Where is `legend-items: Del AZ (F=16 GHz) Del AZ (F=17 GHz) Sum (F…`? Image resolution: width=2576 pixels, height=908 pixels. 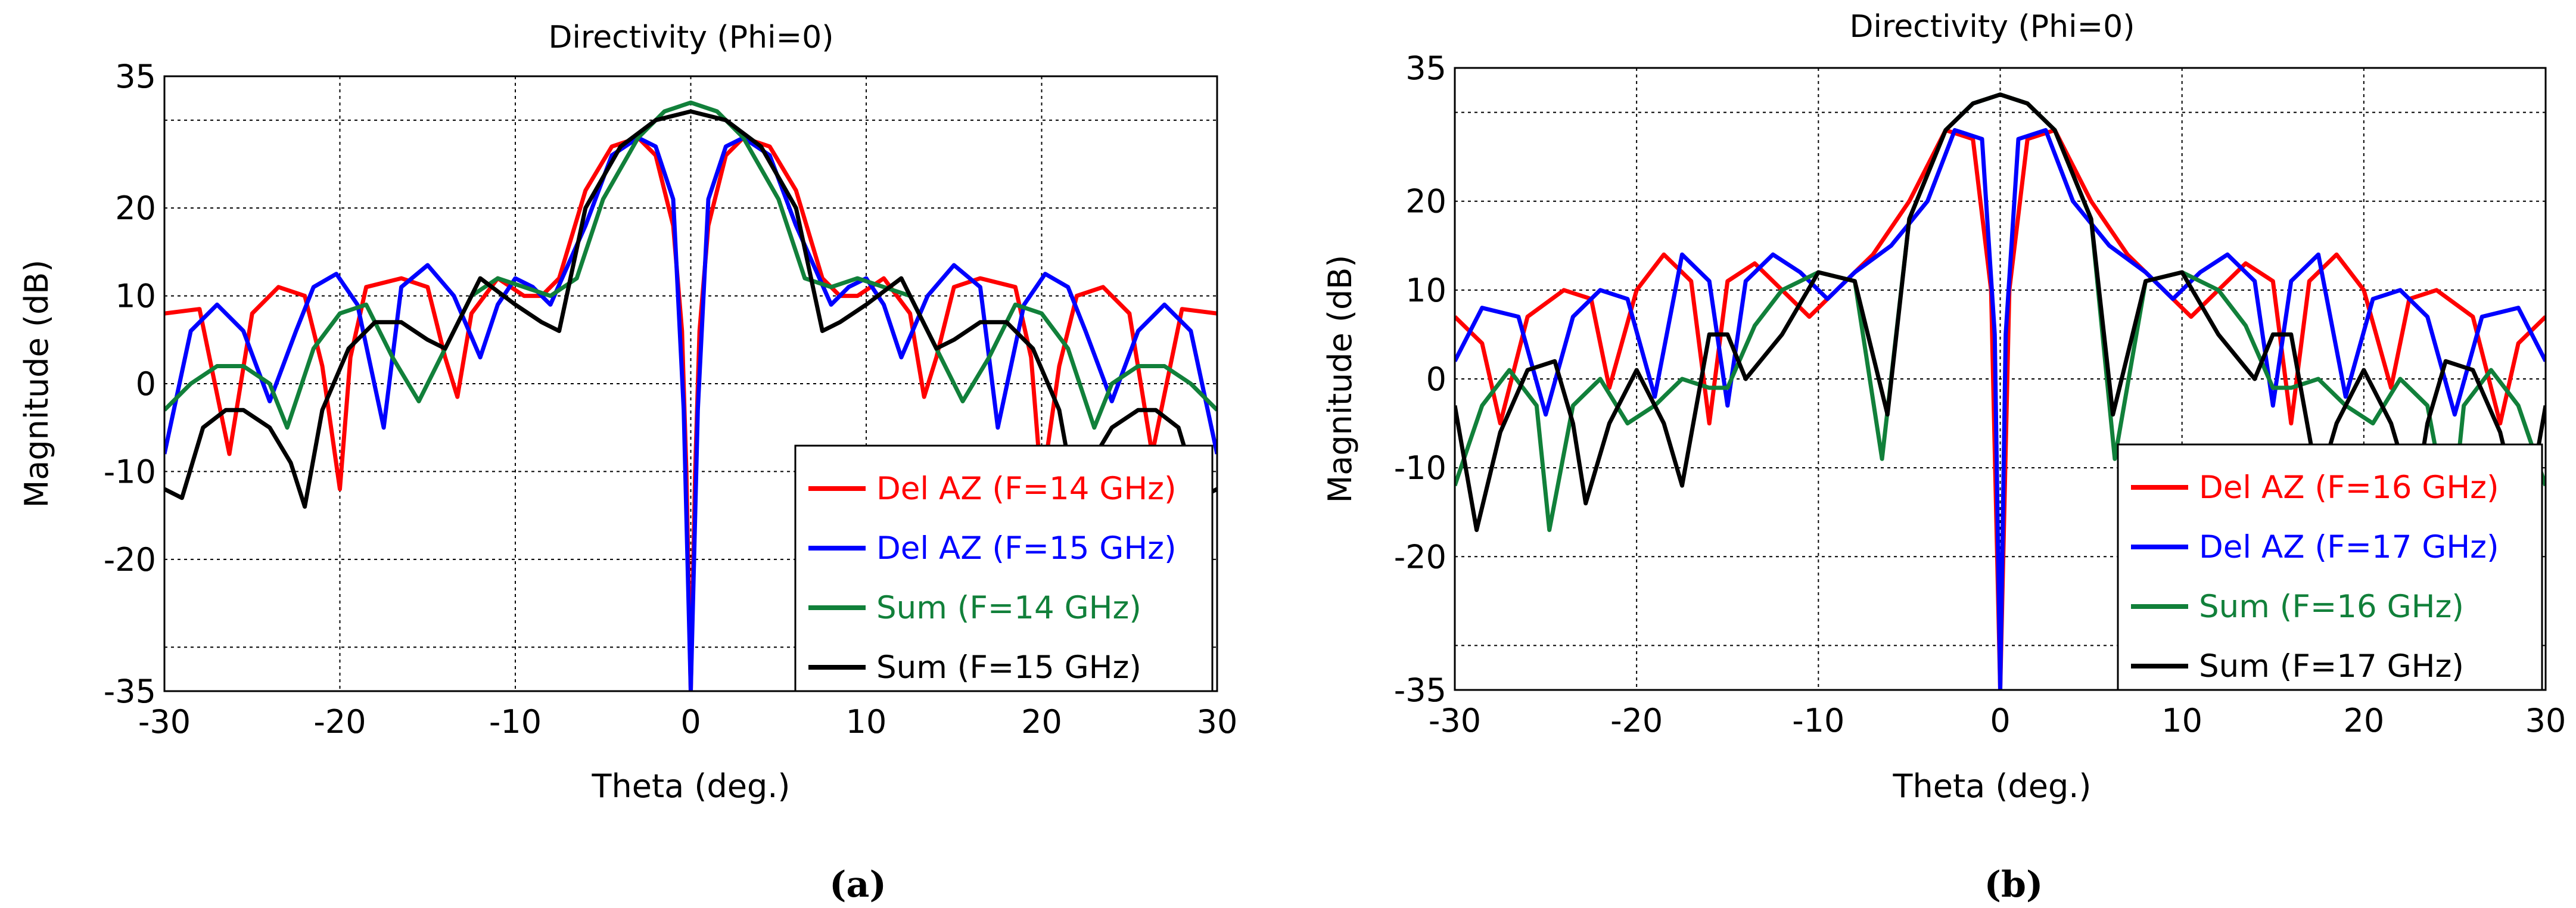
legend-items: Del AZ (F=16 GHz) Del AZ (F=17 GHz) Sum (F… is located at coordinates (2315, 577).